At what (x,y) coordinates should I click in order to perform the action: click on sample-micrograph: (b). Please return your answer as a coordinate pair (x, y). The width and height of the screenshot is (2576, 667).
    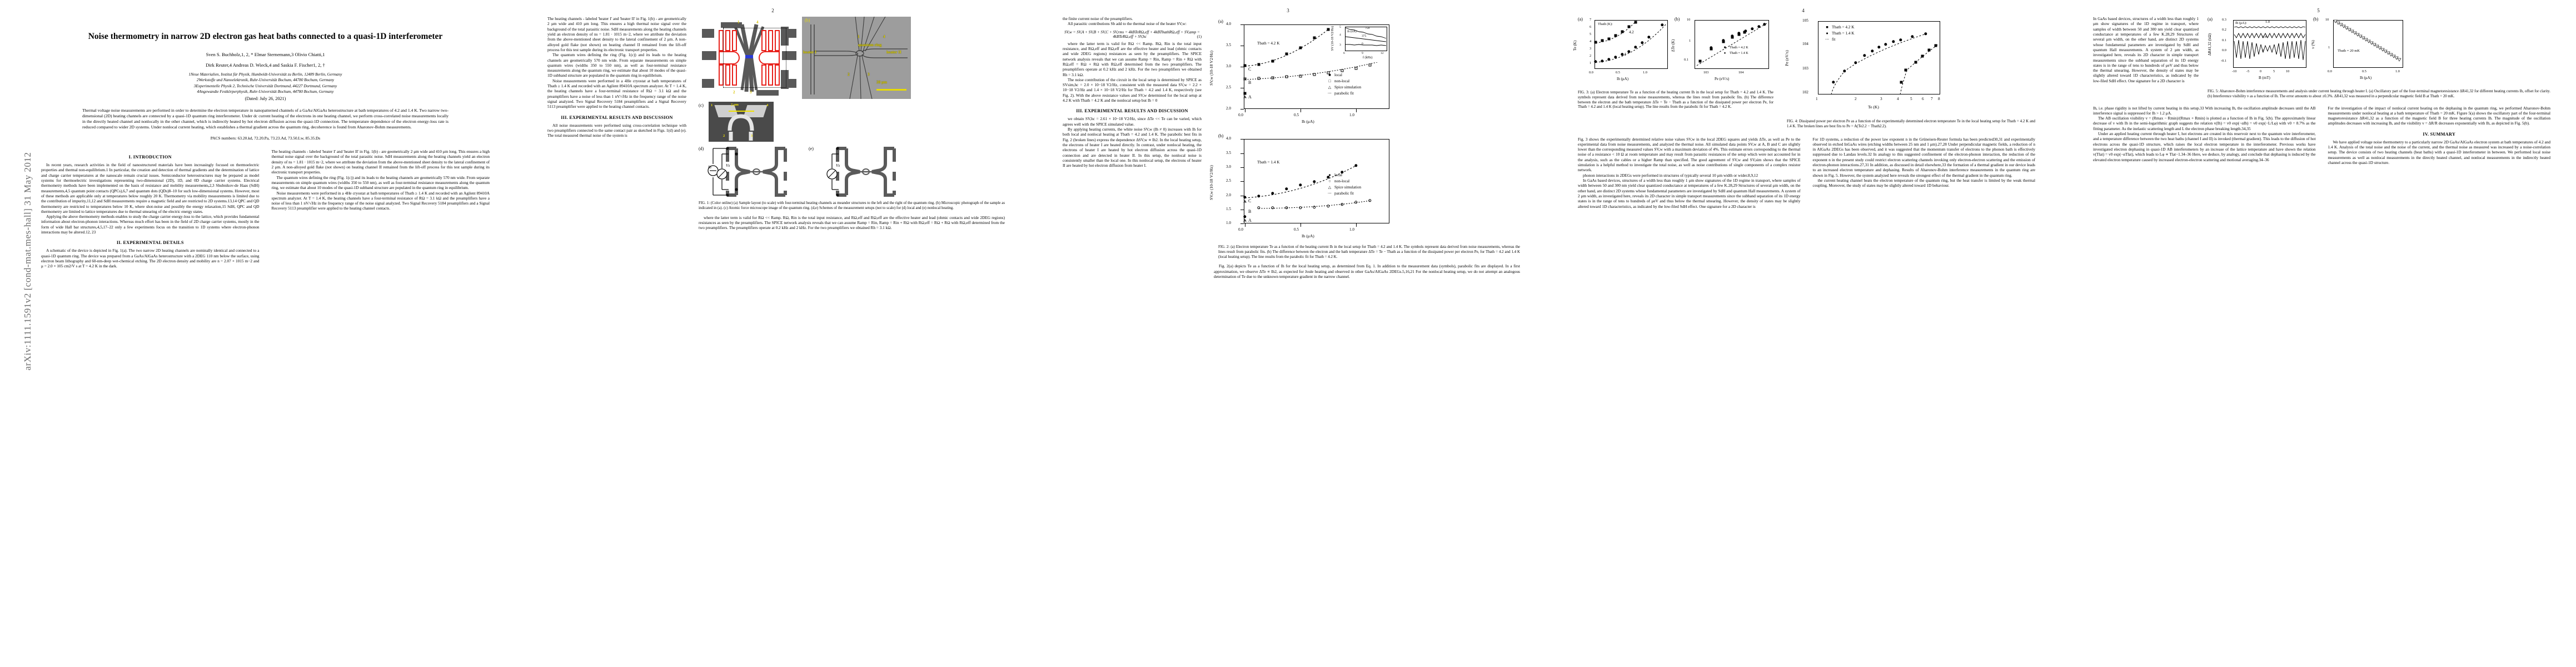
    Looking at the image, I should click on (856, 58).